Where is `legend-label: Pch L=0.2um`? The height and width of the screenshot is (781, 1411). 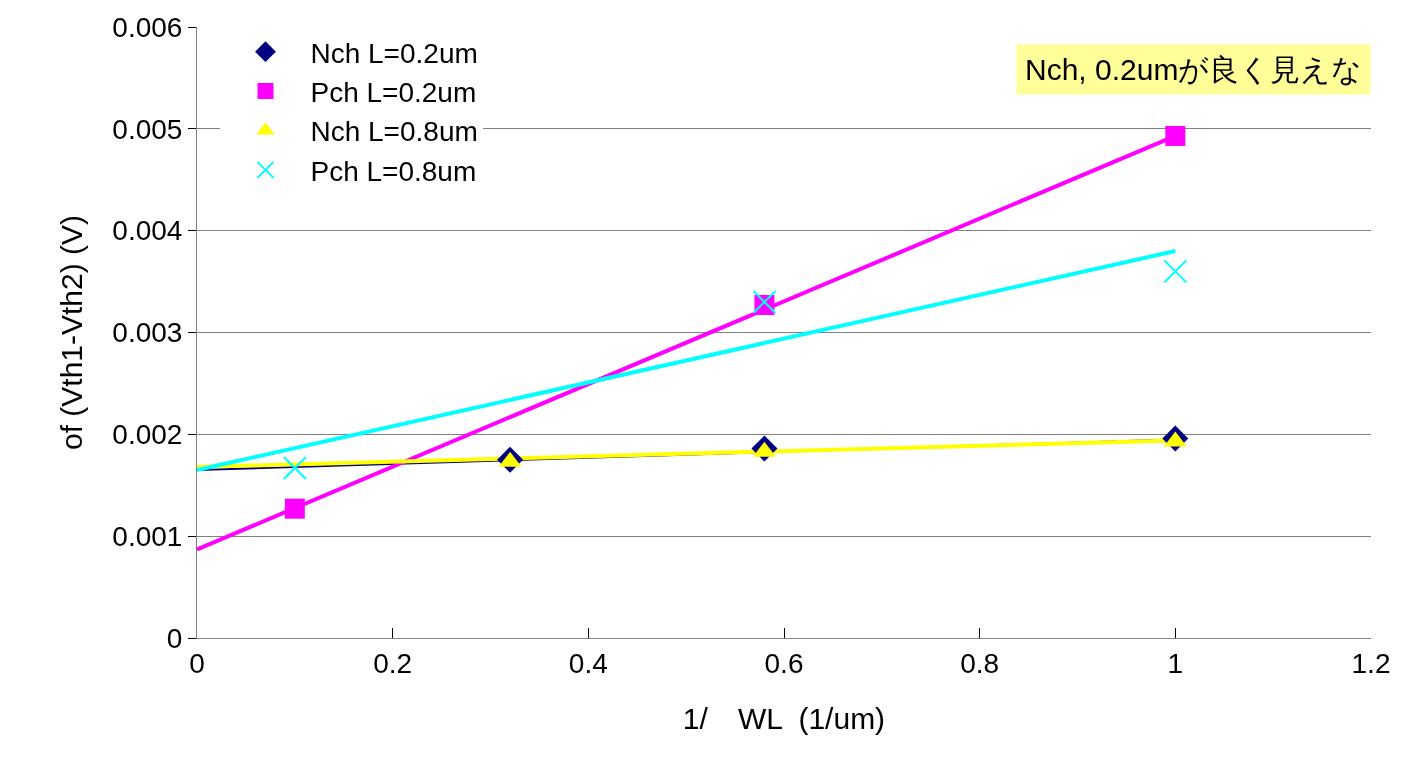 legend-label: Pch L=0.2um is located at coordinates (393, 93).